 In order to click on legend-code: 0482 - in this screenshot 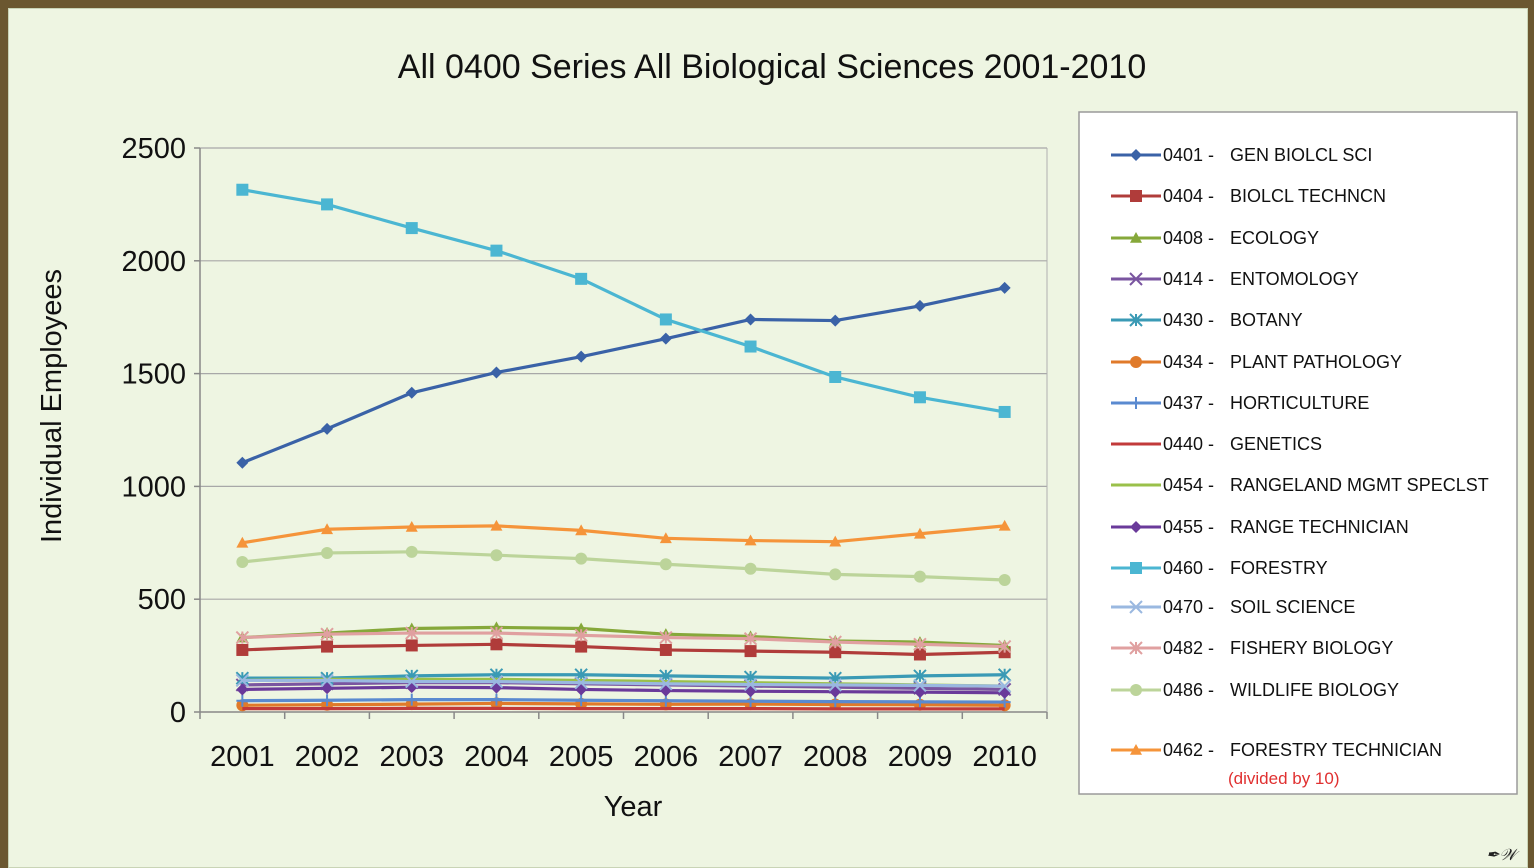, I will do `click(1188, 648)`.